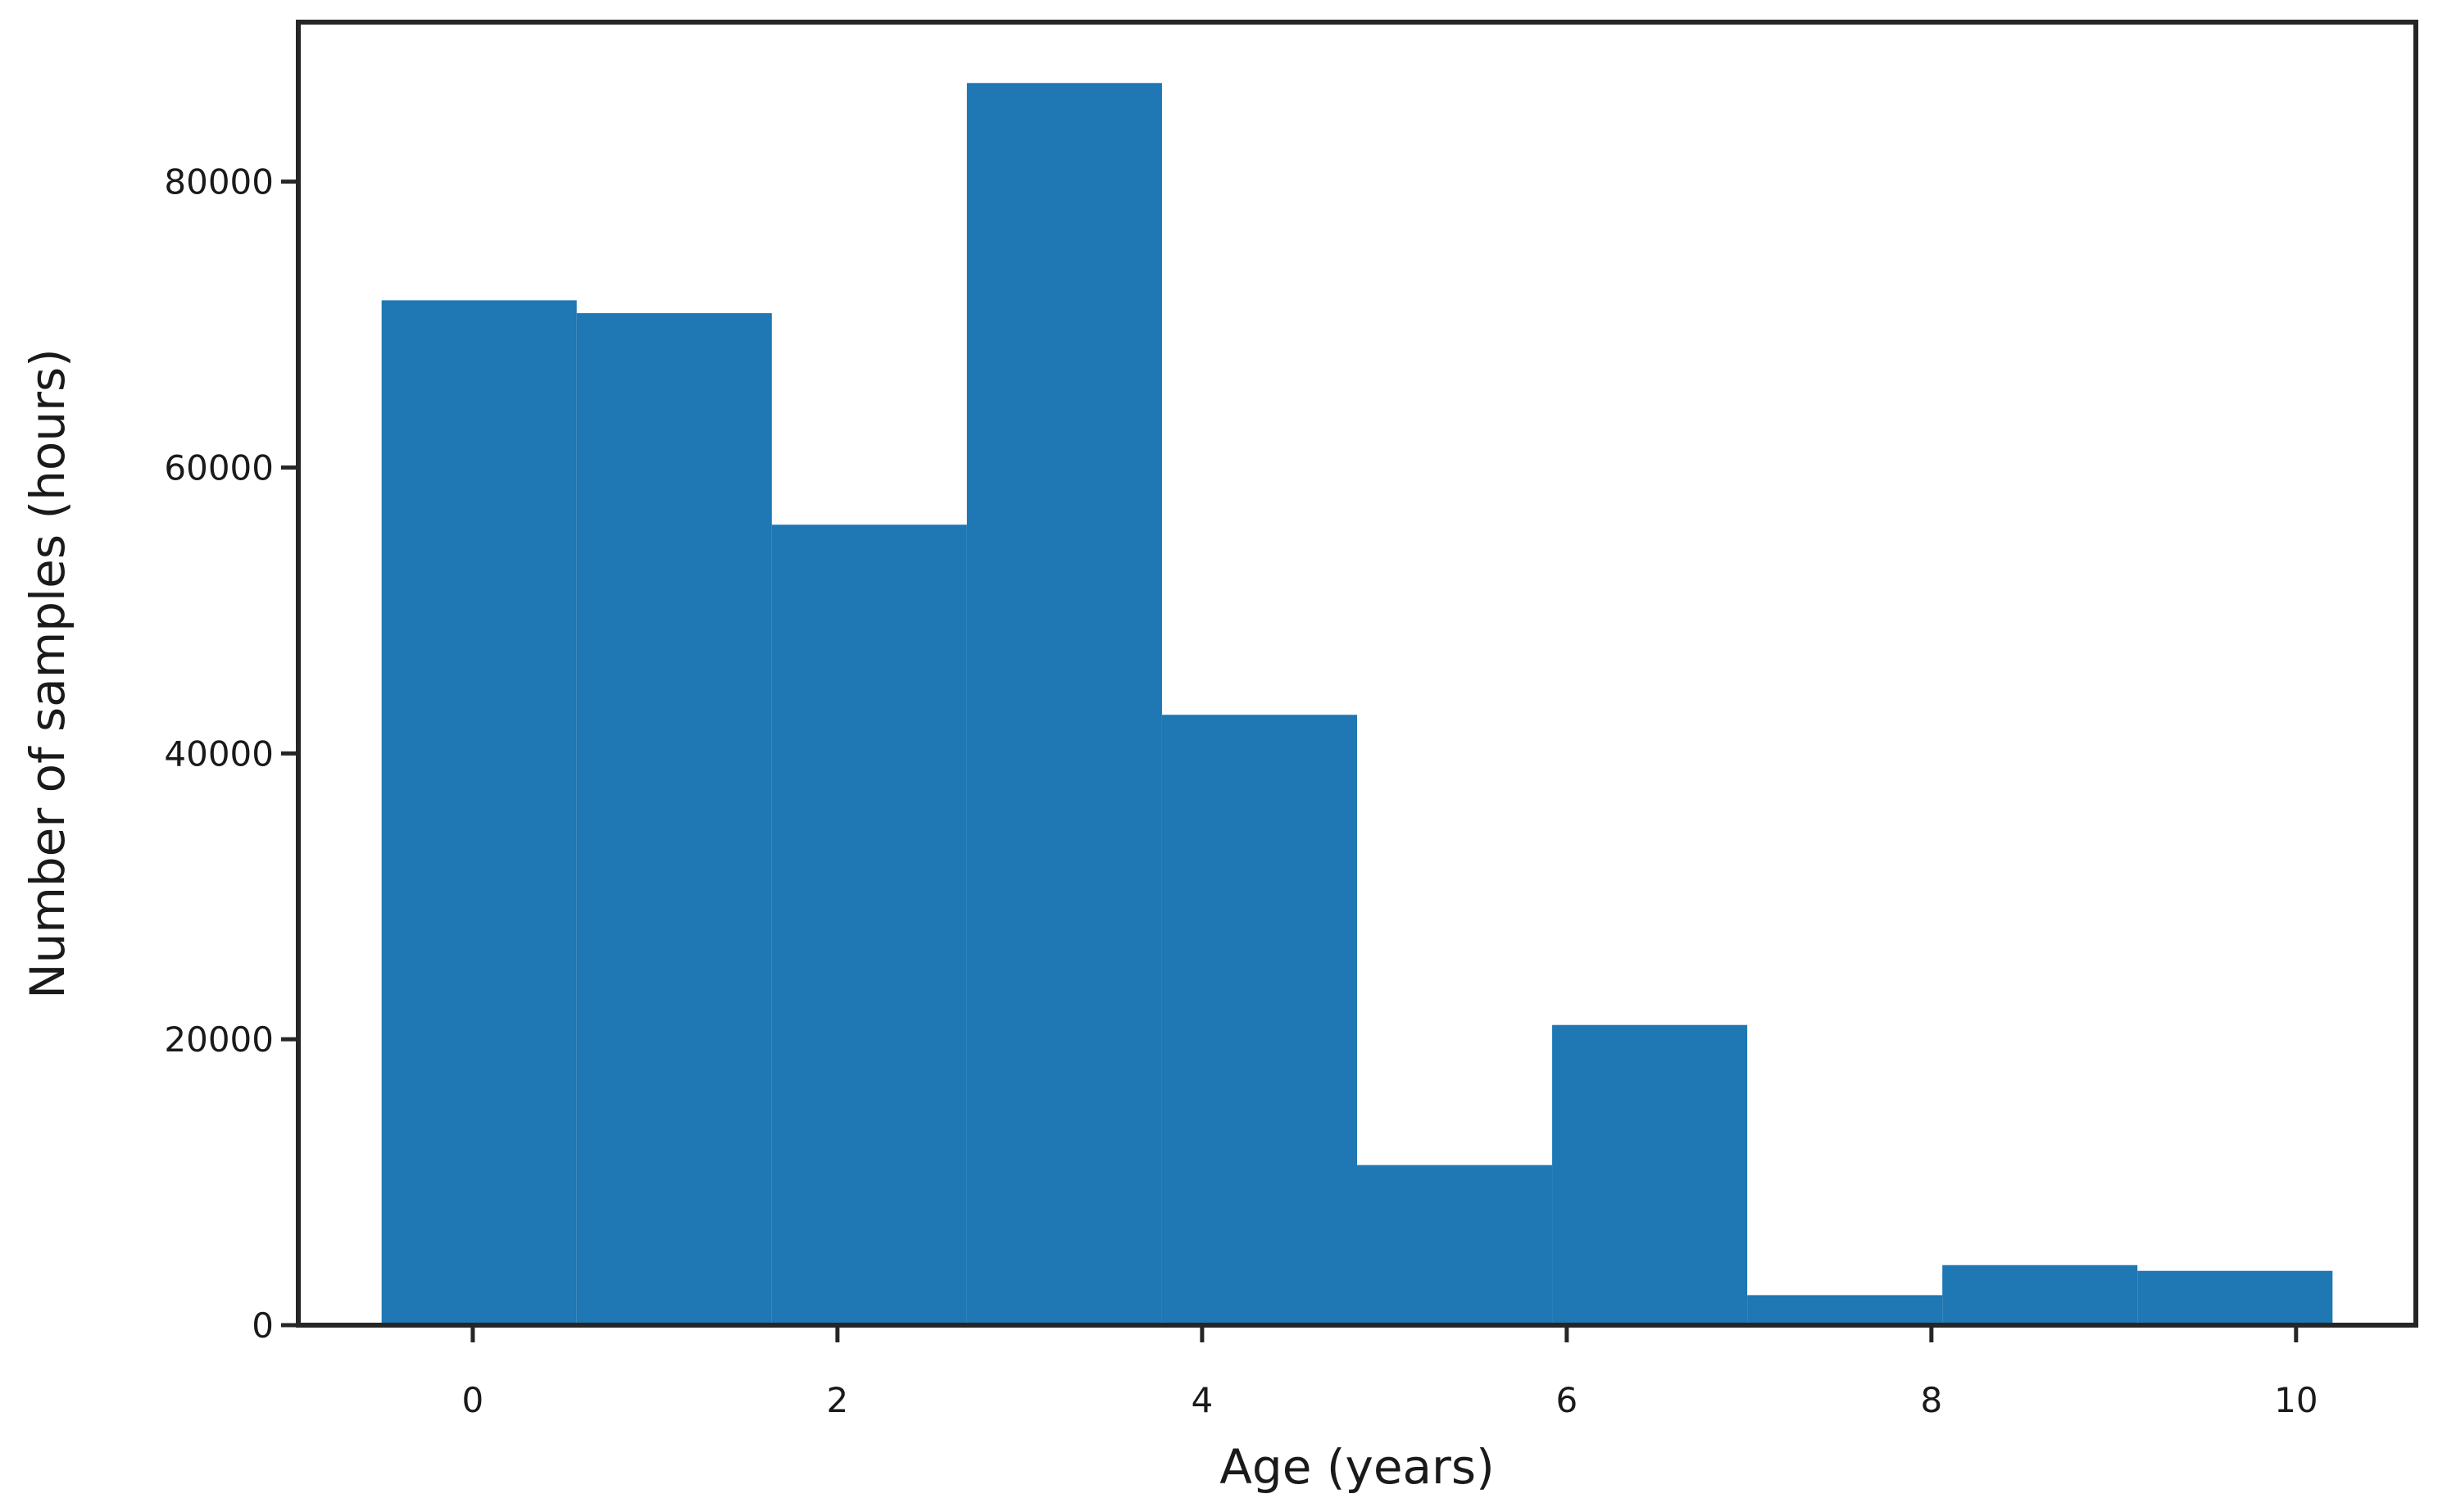  I want to click on x-tick-label: 4, so click(1203, 1400).